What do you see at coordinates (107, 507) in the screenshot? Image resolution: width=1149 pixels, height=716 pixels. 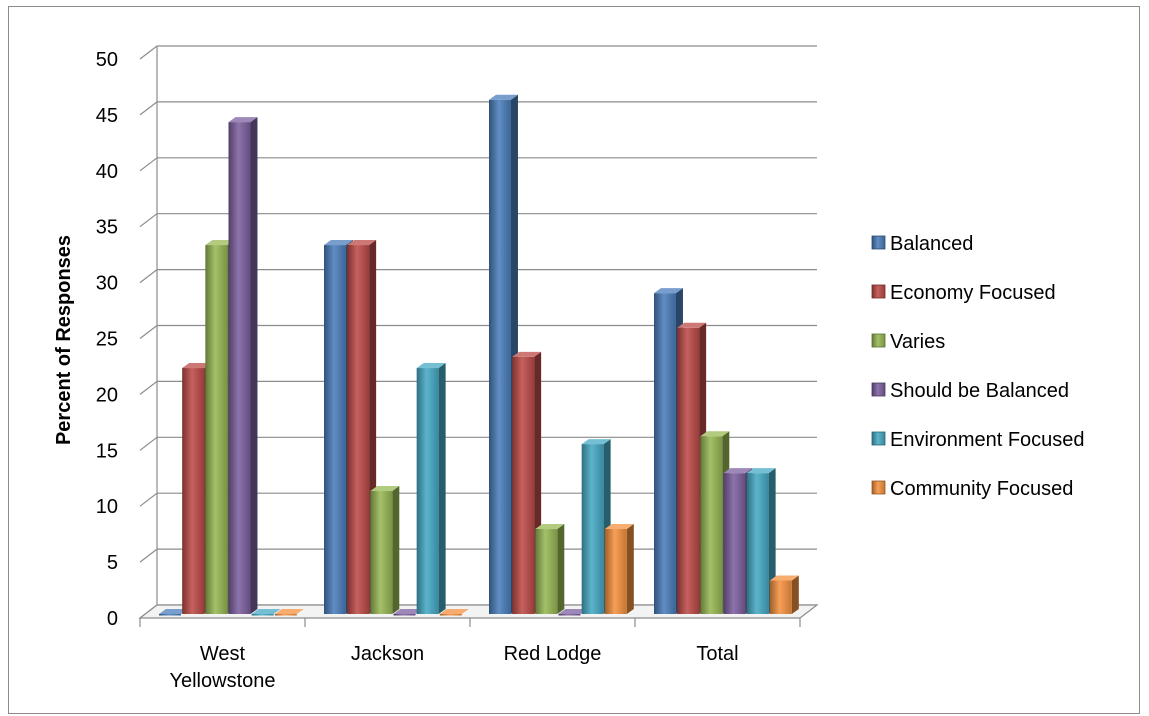 I see `y-tick-label: 10` at bounding box center [107, 507].